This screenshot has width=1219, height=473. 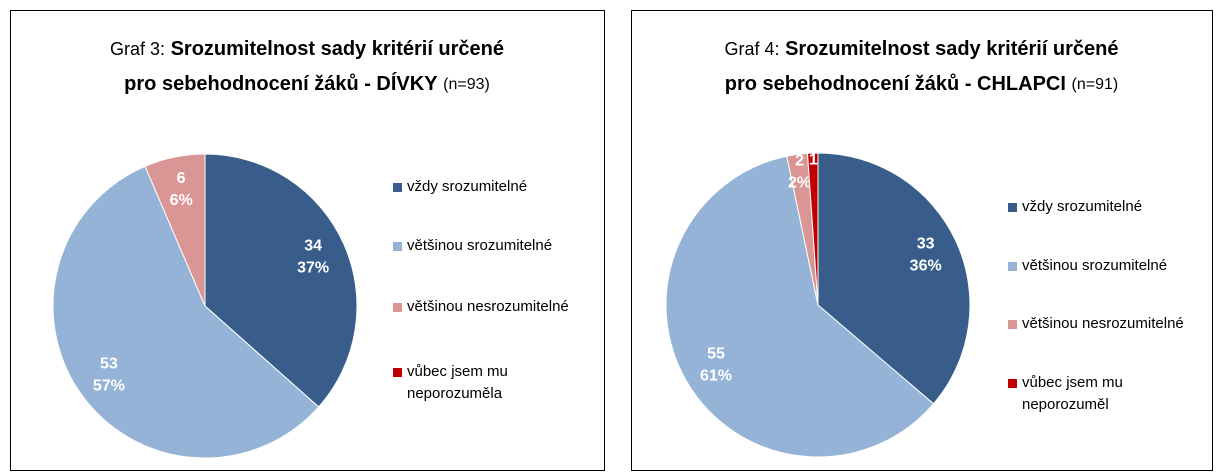 I want to click on legend-item: vůbec jsem mu neporozuměl, so click(x=1100, y=394).